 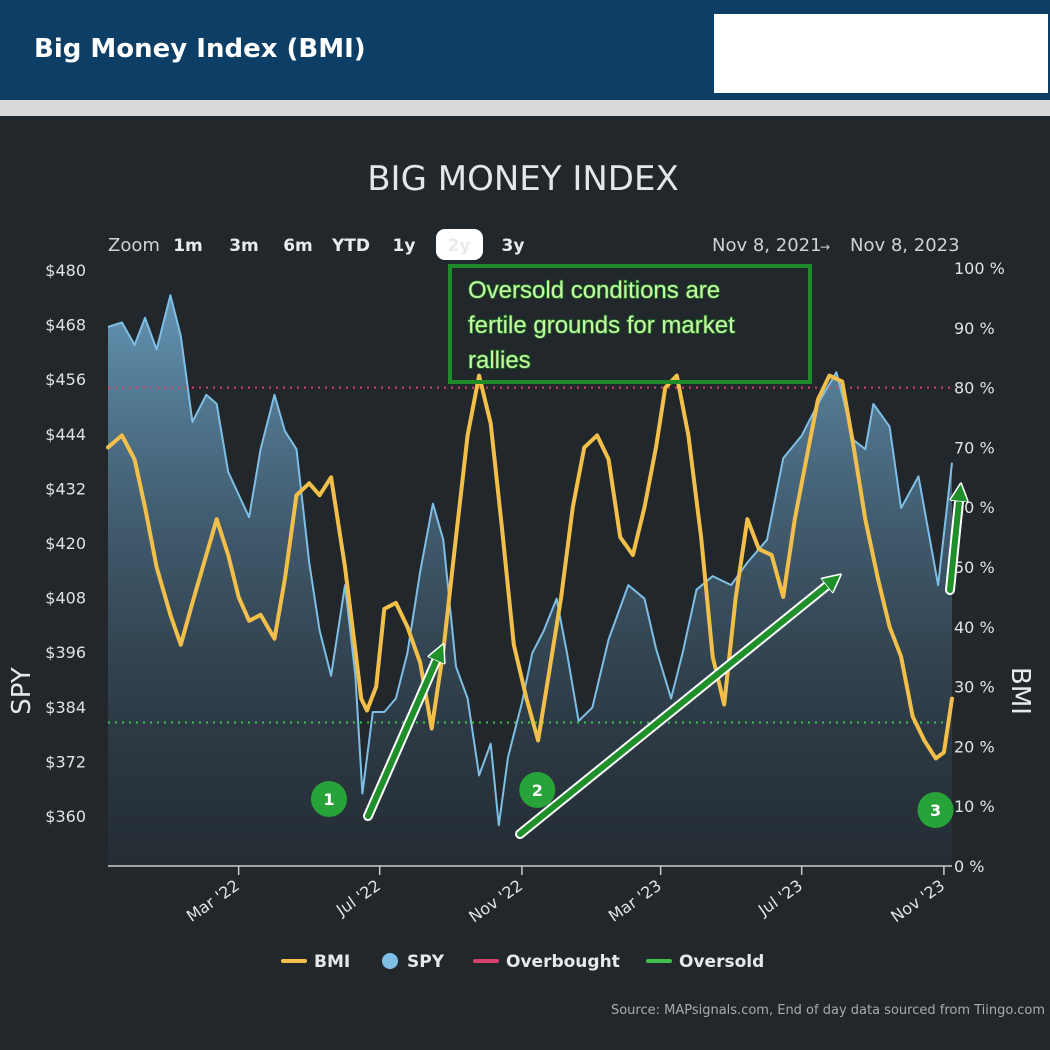 I want to click on annotation-box, so click(x=630, y=324).